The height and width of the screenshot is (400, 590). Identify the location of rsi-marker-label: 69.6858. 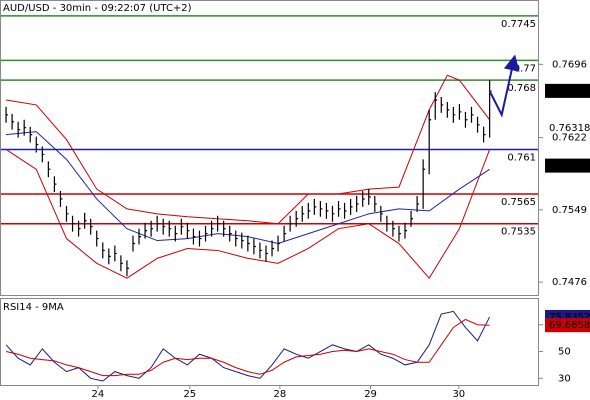
(569, 325).